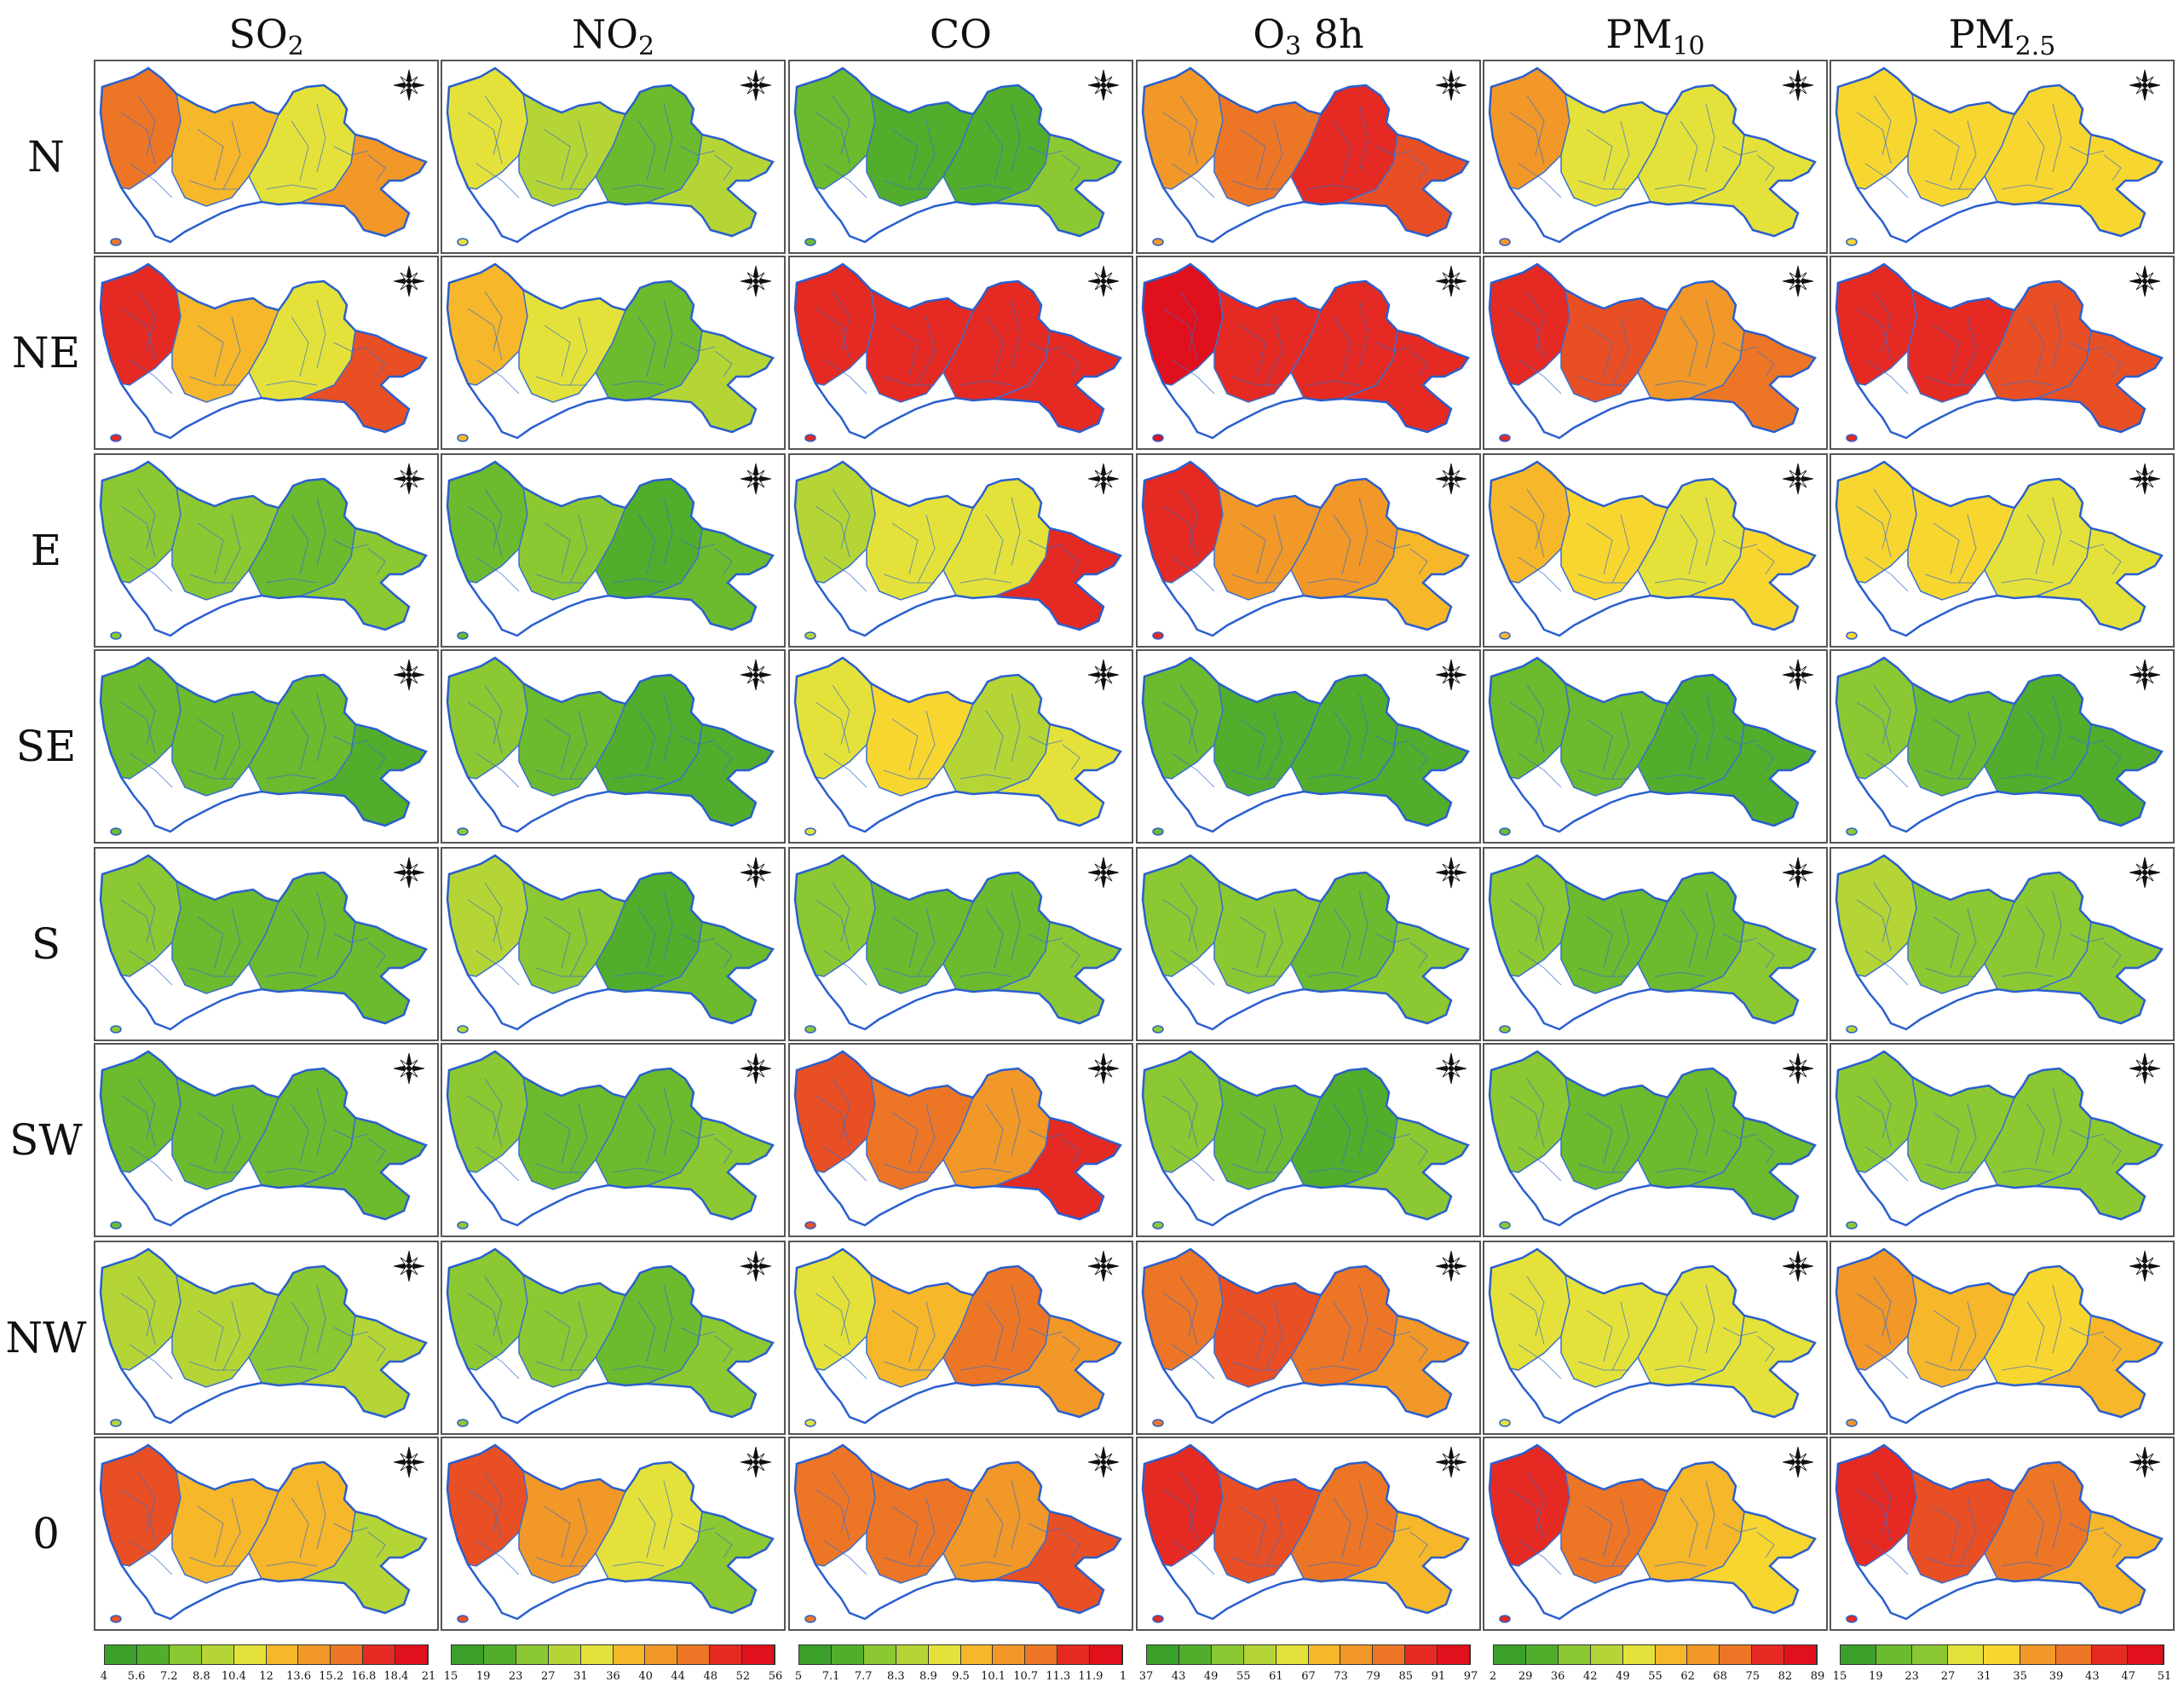 The width and height of the screenshot is (2184, 1699). Describe the element at coordinates (136, 1676) in the screenshot. I see `legend-tick-label: 5.6` at that location.